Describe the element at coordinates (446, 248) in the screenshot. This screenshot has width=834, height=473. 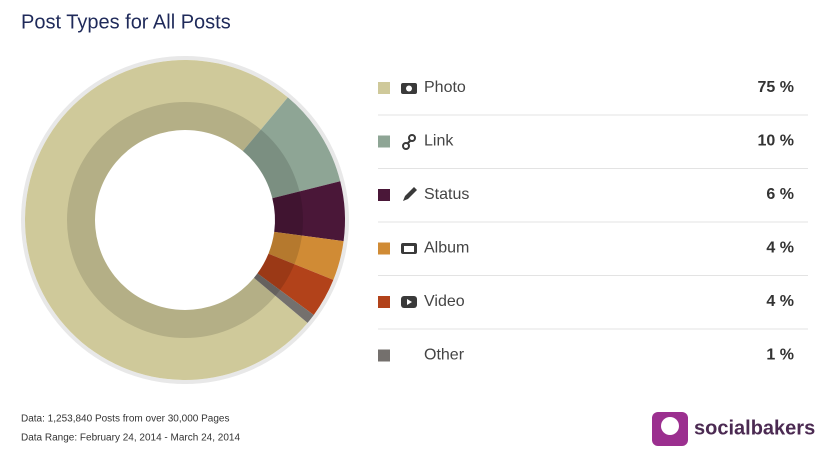
I see `legend-label: Album` at that location.